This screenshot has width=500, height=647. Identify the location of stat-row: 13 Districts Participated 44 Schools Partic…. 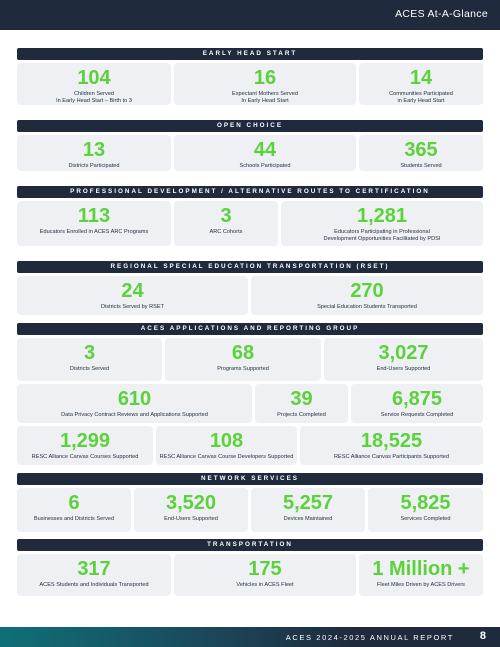
(250, 153).